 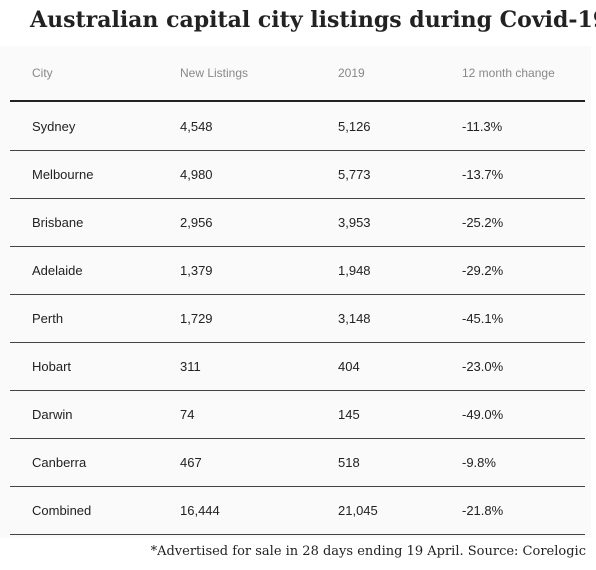 I want to click on cell-city: Sydney, so click(x=54, y=126).